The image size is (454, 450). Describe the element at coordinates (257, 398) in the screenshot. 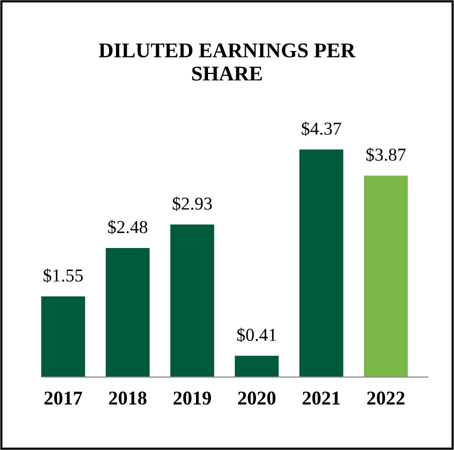

I see `x-tick-label: 2020` at that location.